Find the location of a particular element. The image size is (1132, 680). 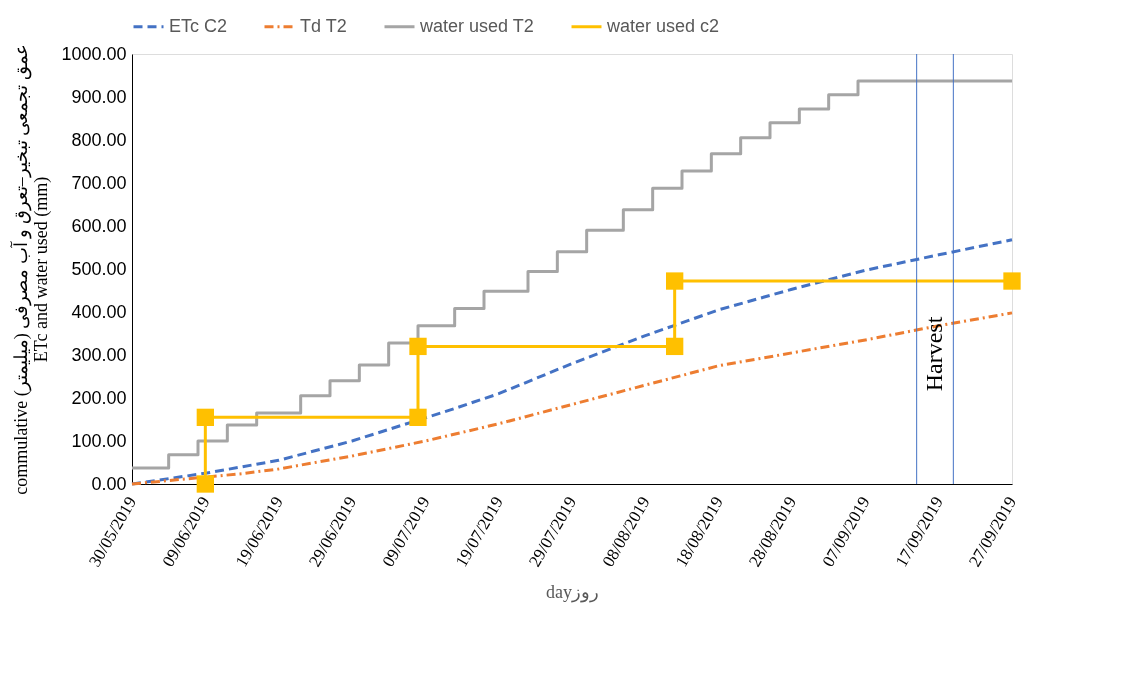

legend-label: Td T2 is located at coordinates (323, 25).